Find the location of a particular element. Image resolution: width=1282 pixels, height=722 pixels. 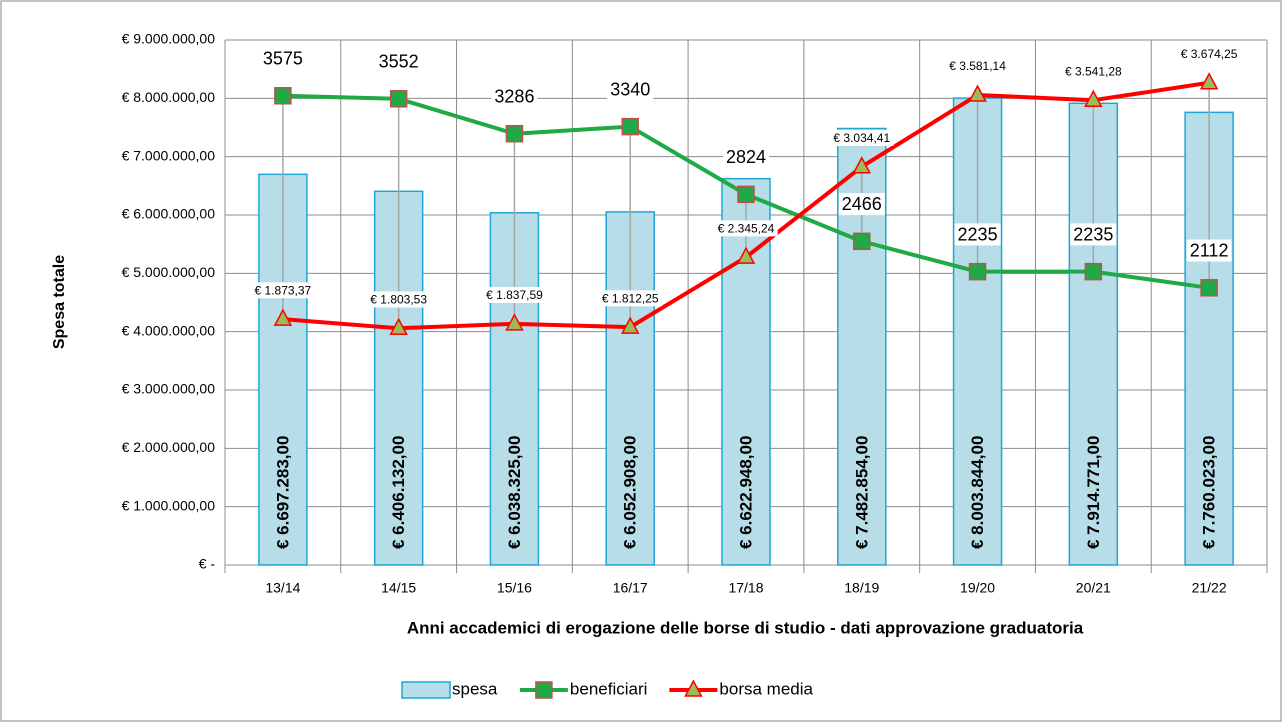

data-label: 2112 is located at coordinates (1209, 251).